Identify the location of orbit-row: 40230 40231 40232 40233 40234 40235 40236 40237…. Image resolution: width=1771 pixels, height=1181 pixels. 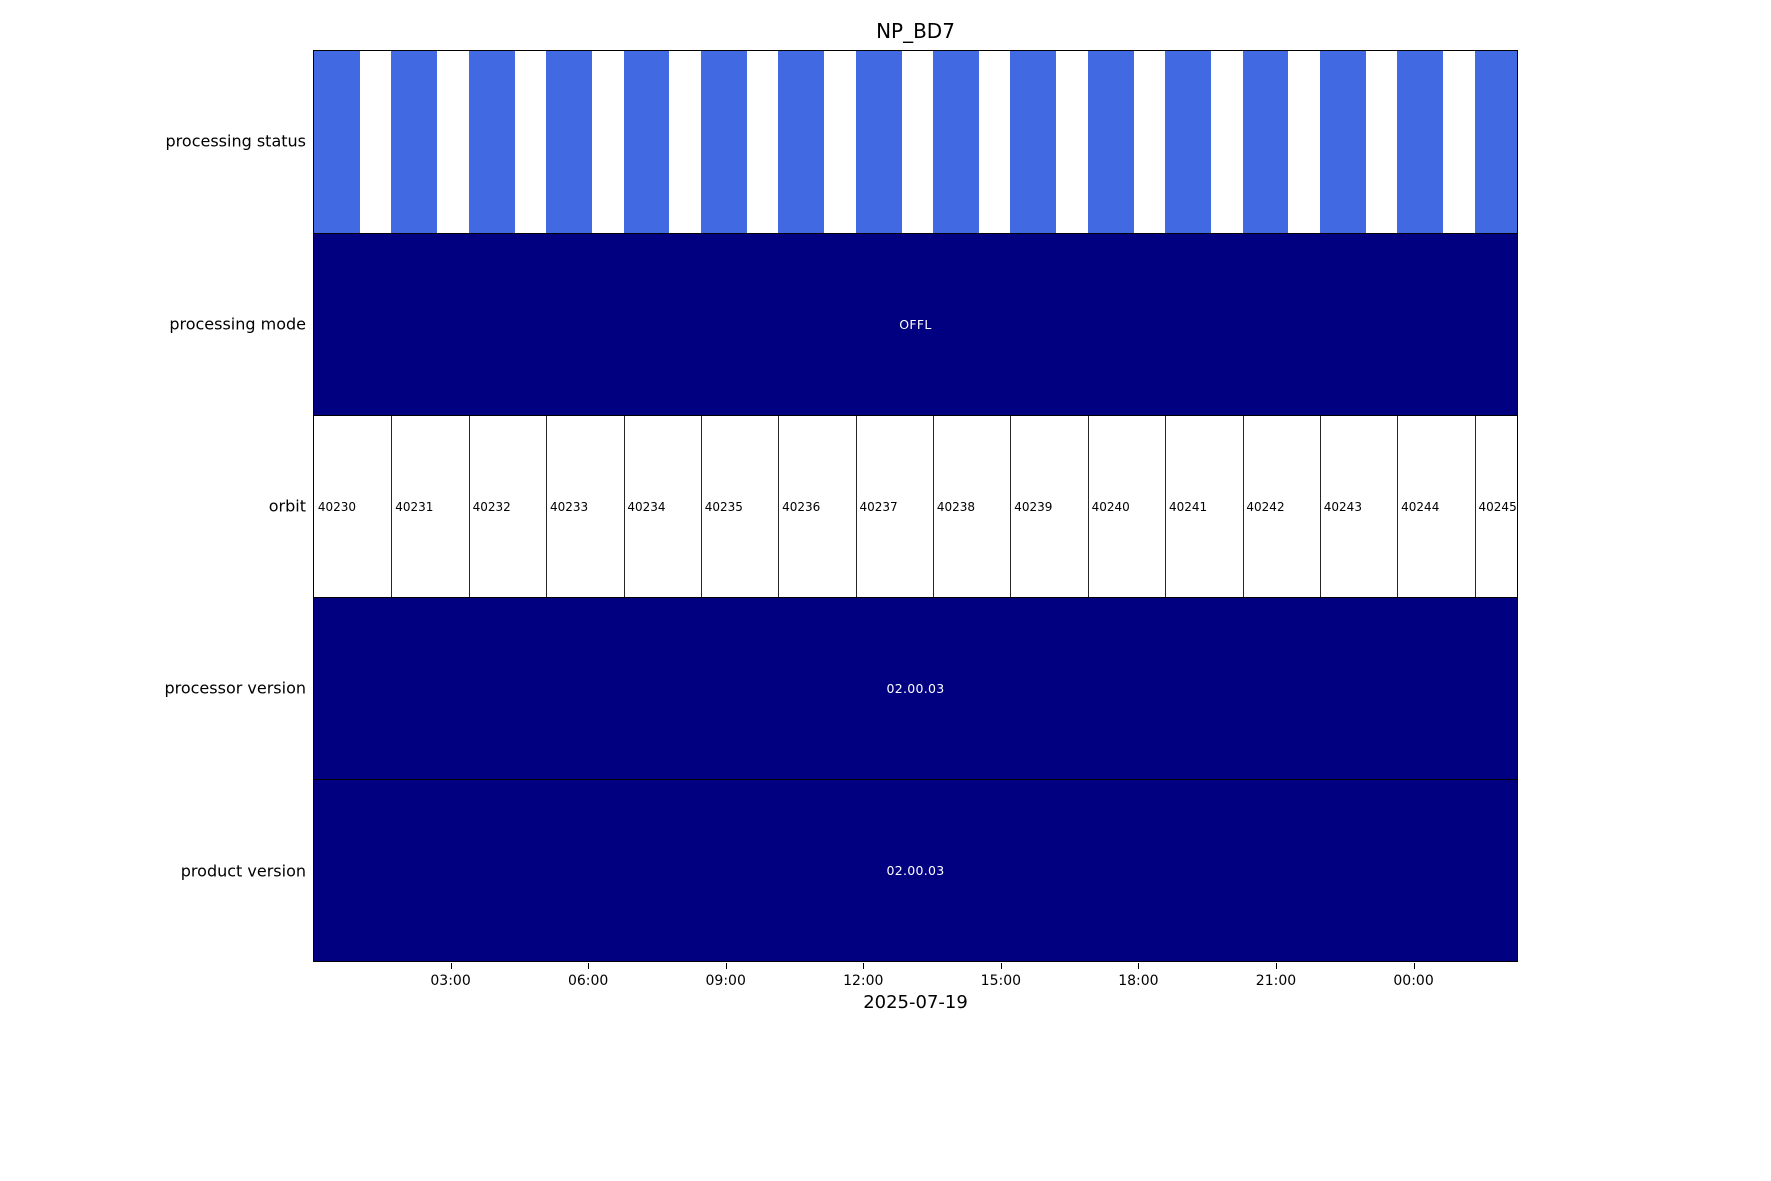
(915, 506).